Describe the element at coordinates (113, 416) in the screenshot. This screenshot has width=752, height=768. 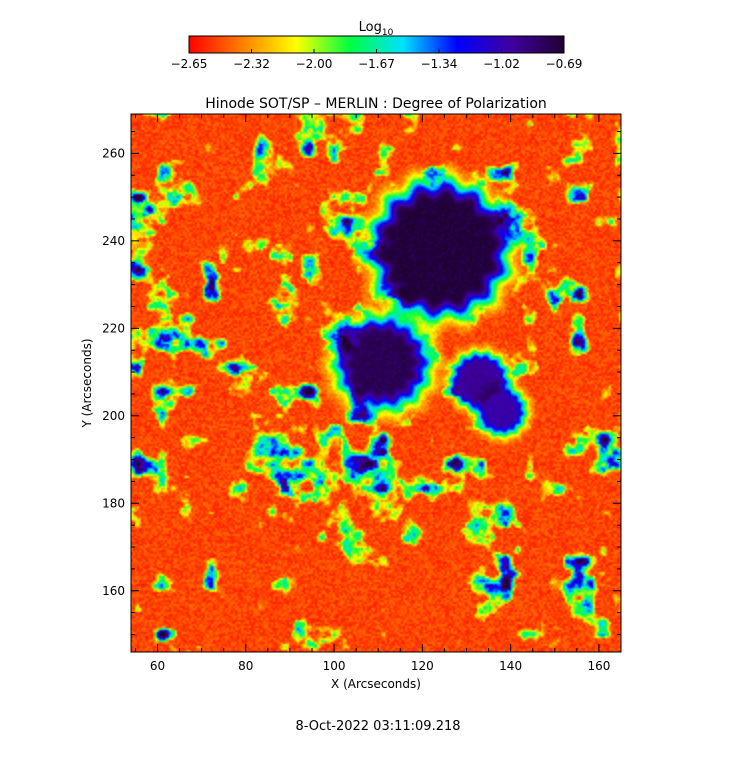
I see `y-tick-label: 200` at that location.